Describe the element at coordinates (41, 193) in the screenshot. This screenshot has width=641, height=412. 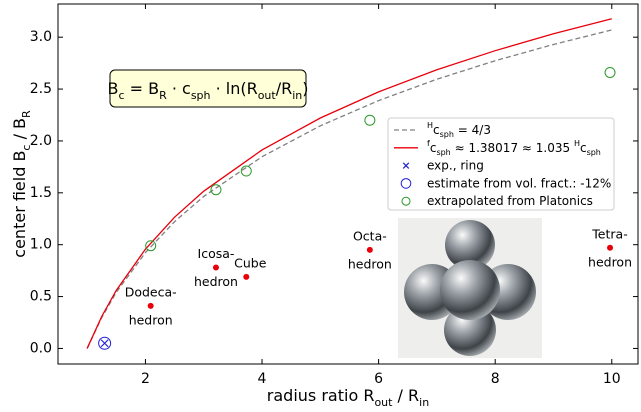
I see `y-tick-label: 1.5` at that location.